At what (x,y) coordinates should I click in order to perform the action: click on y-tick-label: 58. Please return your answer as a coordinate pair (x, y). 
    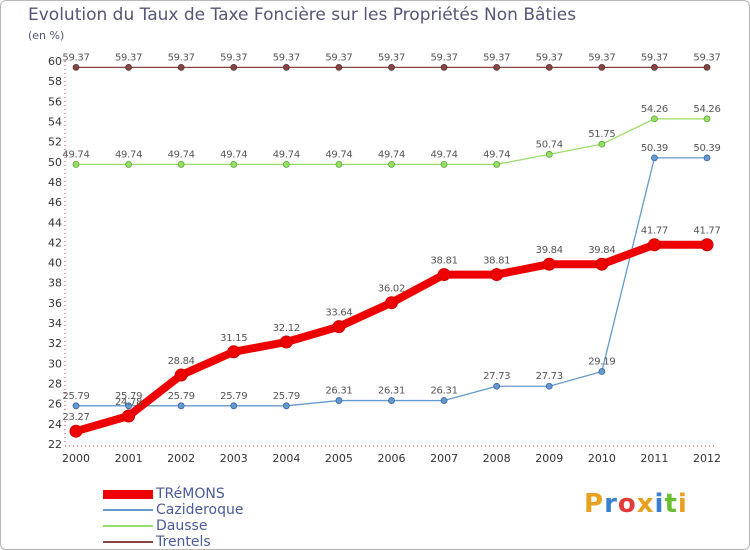
    Looking at the image, I should click on (55, 81).